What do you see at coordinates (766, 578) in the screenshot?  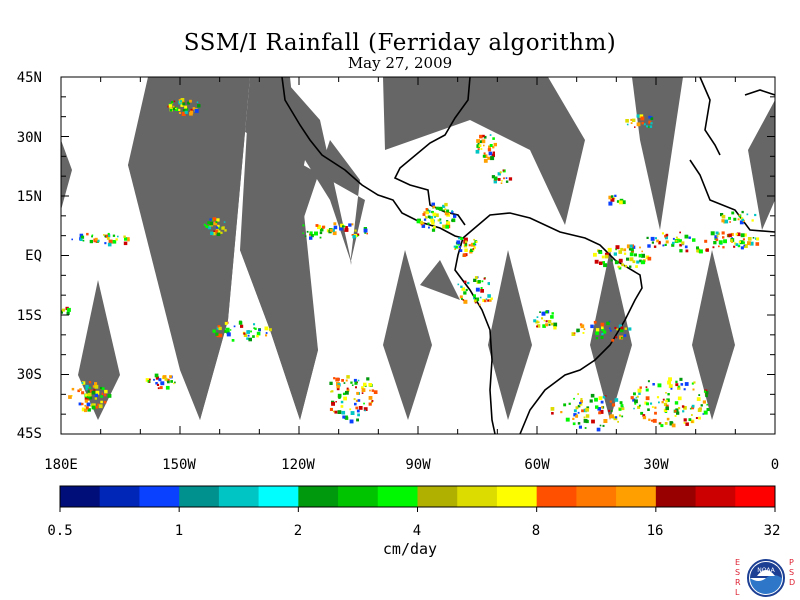 I see `noaa-logo: E S R L NOAA P S D` at bounding box center [766, 578].